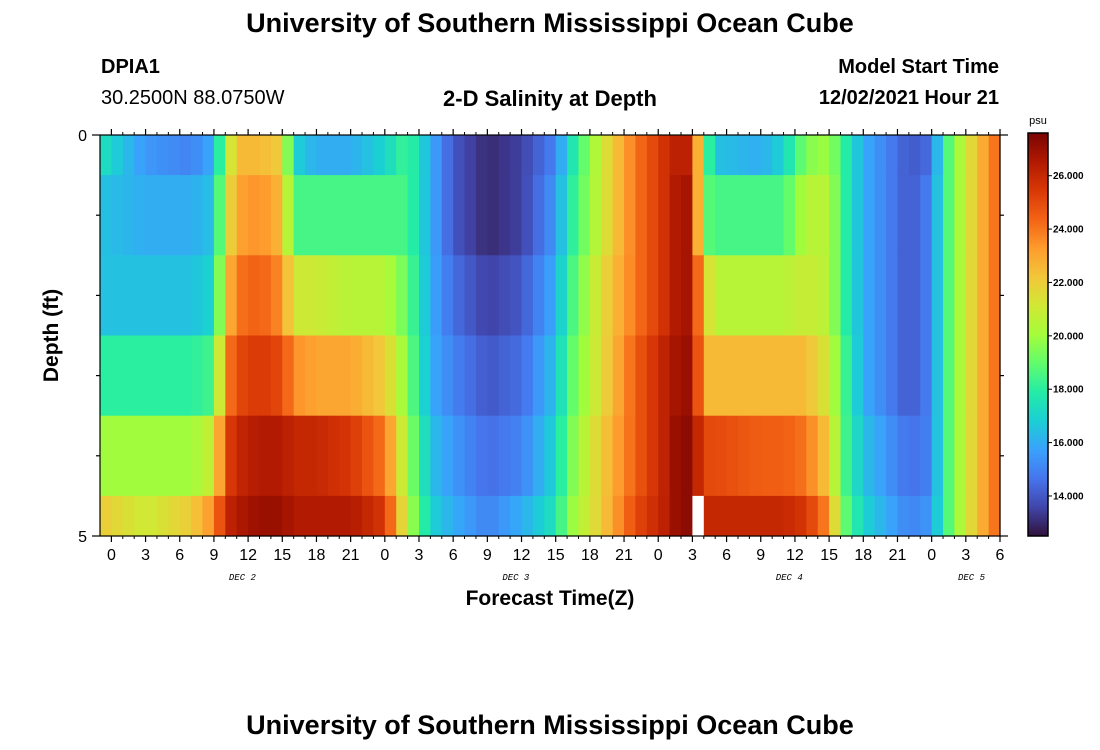 This screenshot has height=750, width=1100. I want to click on y-tick-label: 5, so click(82, 537).